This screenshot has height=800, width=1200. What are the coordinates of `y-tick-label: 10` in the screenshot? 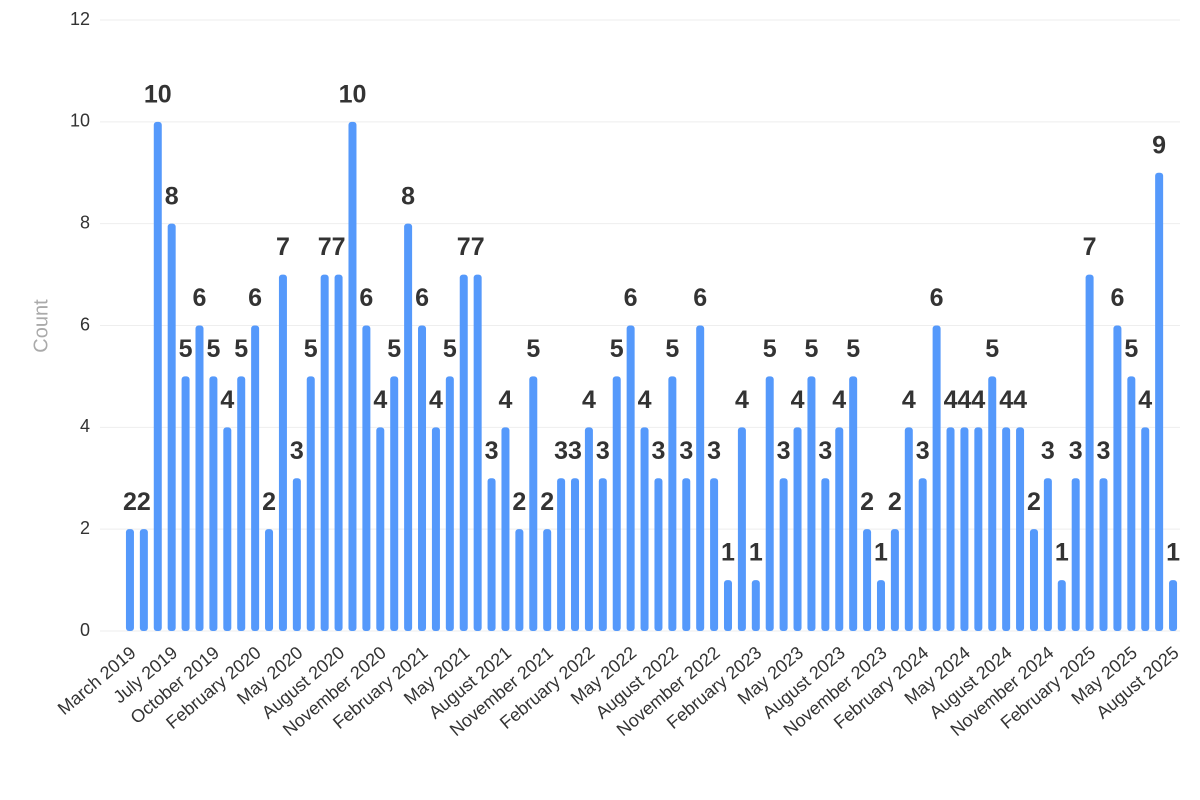 It's located at (80, 121).